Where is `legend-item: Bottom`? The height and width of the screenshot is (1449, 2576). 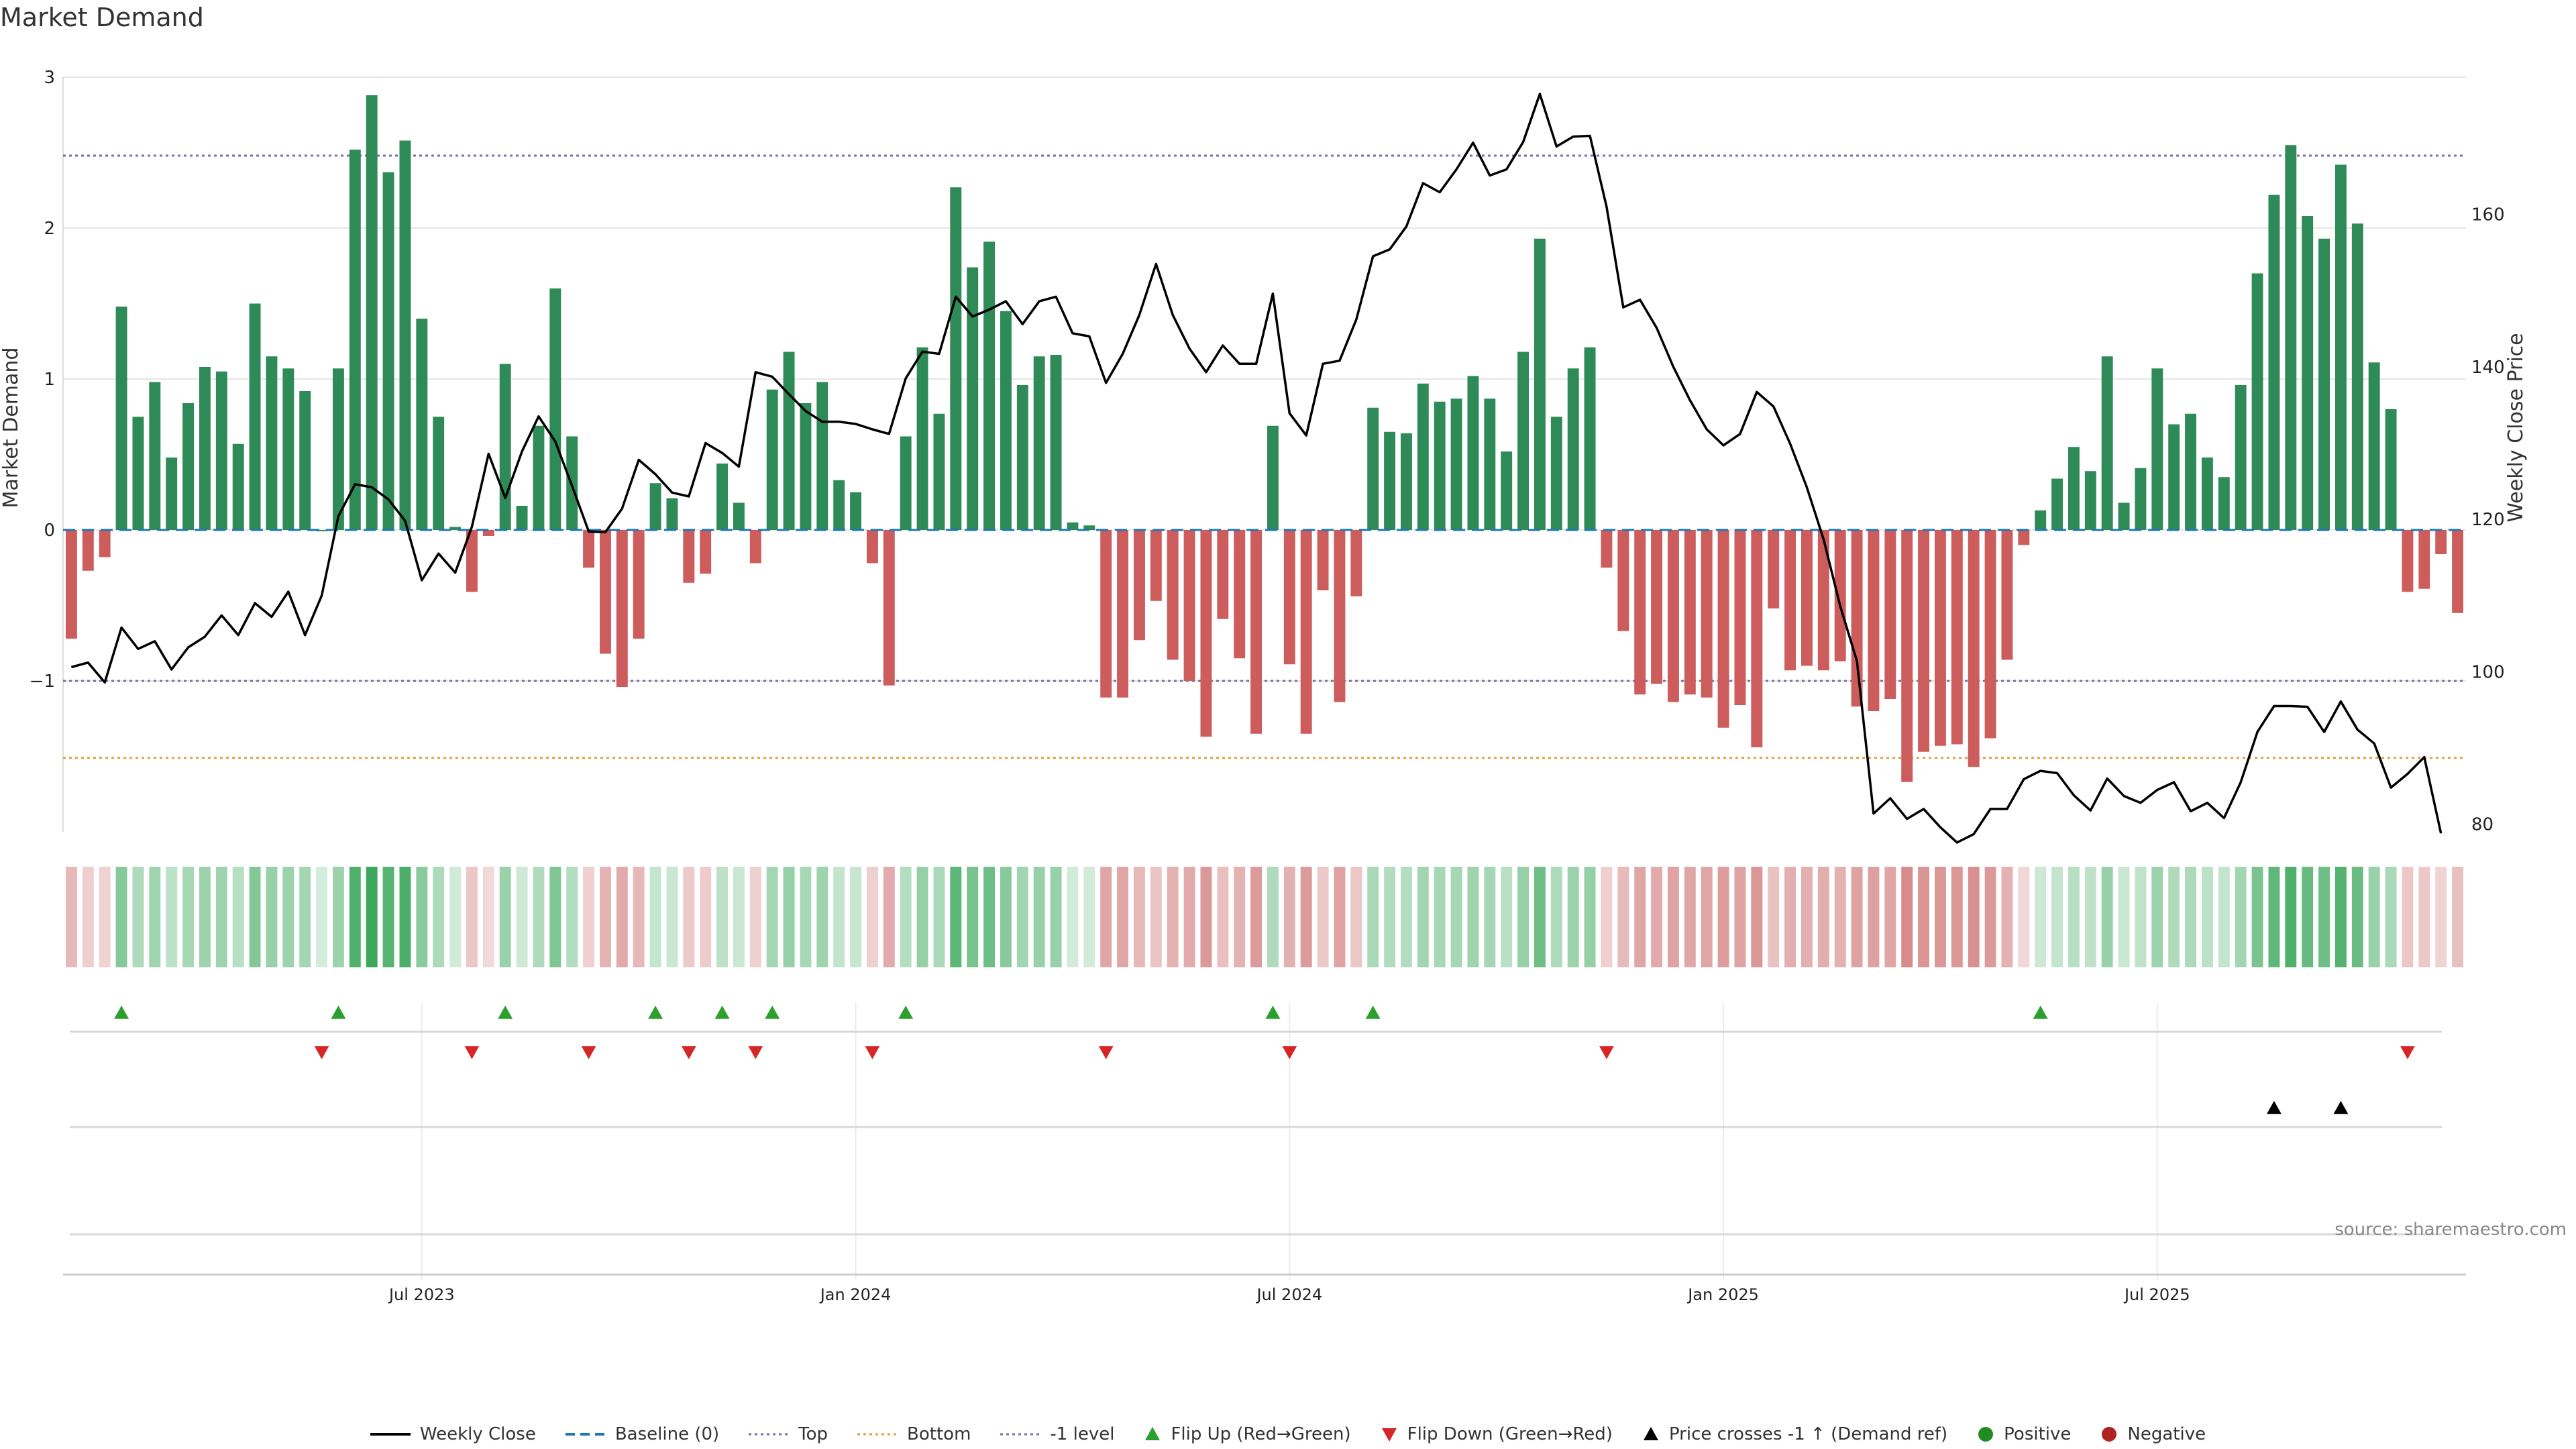 legend-item: Bottom is located at coordinates (914, 1434).